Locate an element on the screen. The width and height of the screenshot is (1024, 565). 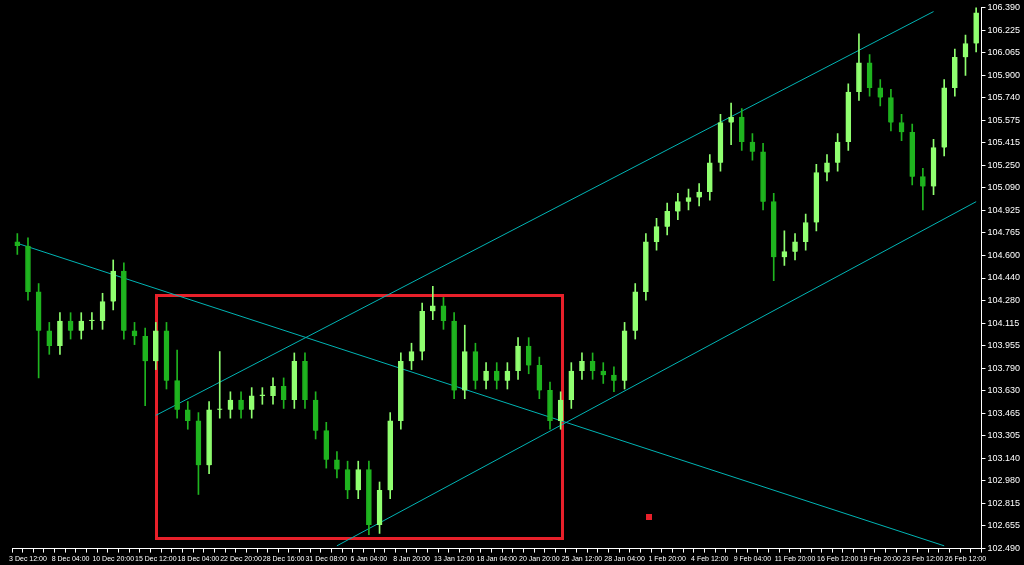
y-tick-label: 103.305 is located at coordinates (1004, 434).